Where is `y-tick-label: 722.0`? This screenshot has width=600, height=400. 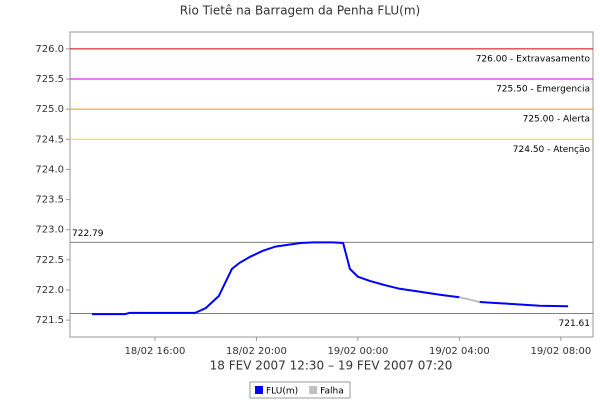
y-tick-label: 722.0 is located at coordinates (49, 290).